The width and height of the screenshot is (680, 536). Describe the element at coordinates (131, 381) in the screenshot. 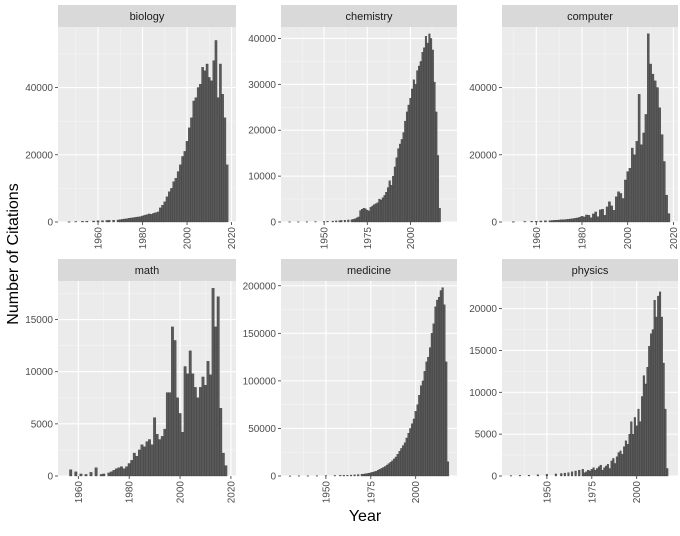

I see `facet-math: math 0 5000 10000 15000 1960 1980 2000 2020` at that location.